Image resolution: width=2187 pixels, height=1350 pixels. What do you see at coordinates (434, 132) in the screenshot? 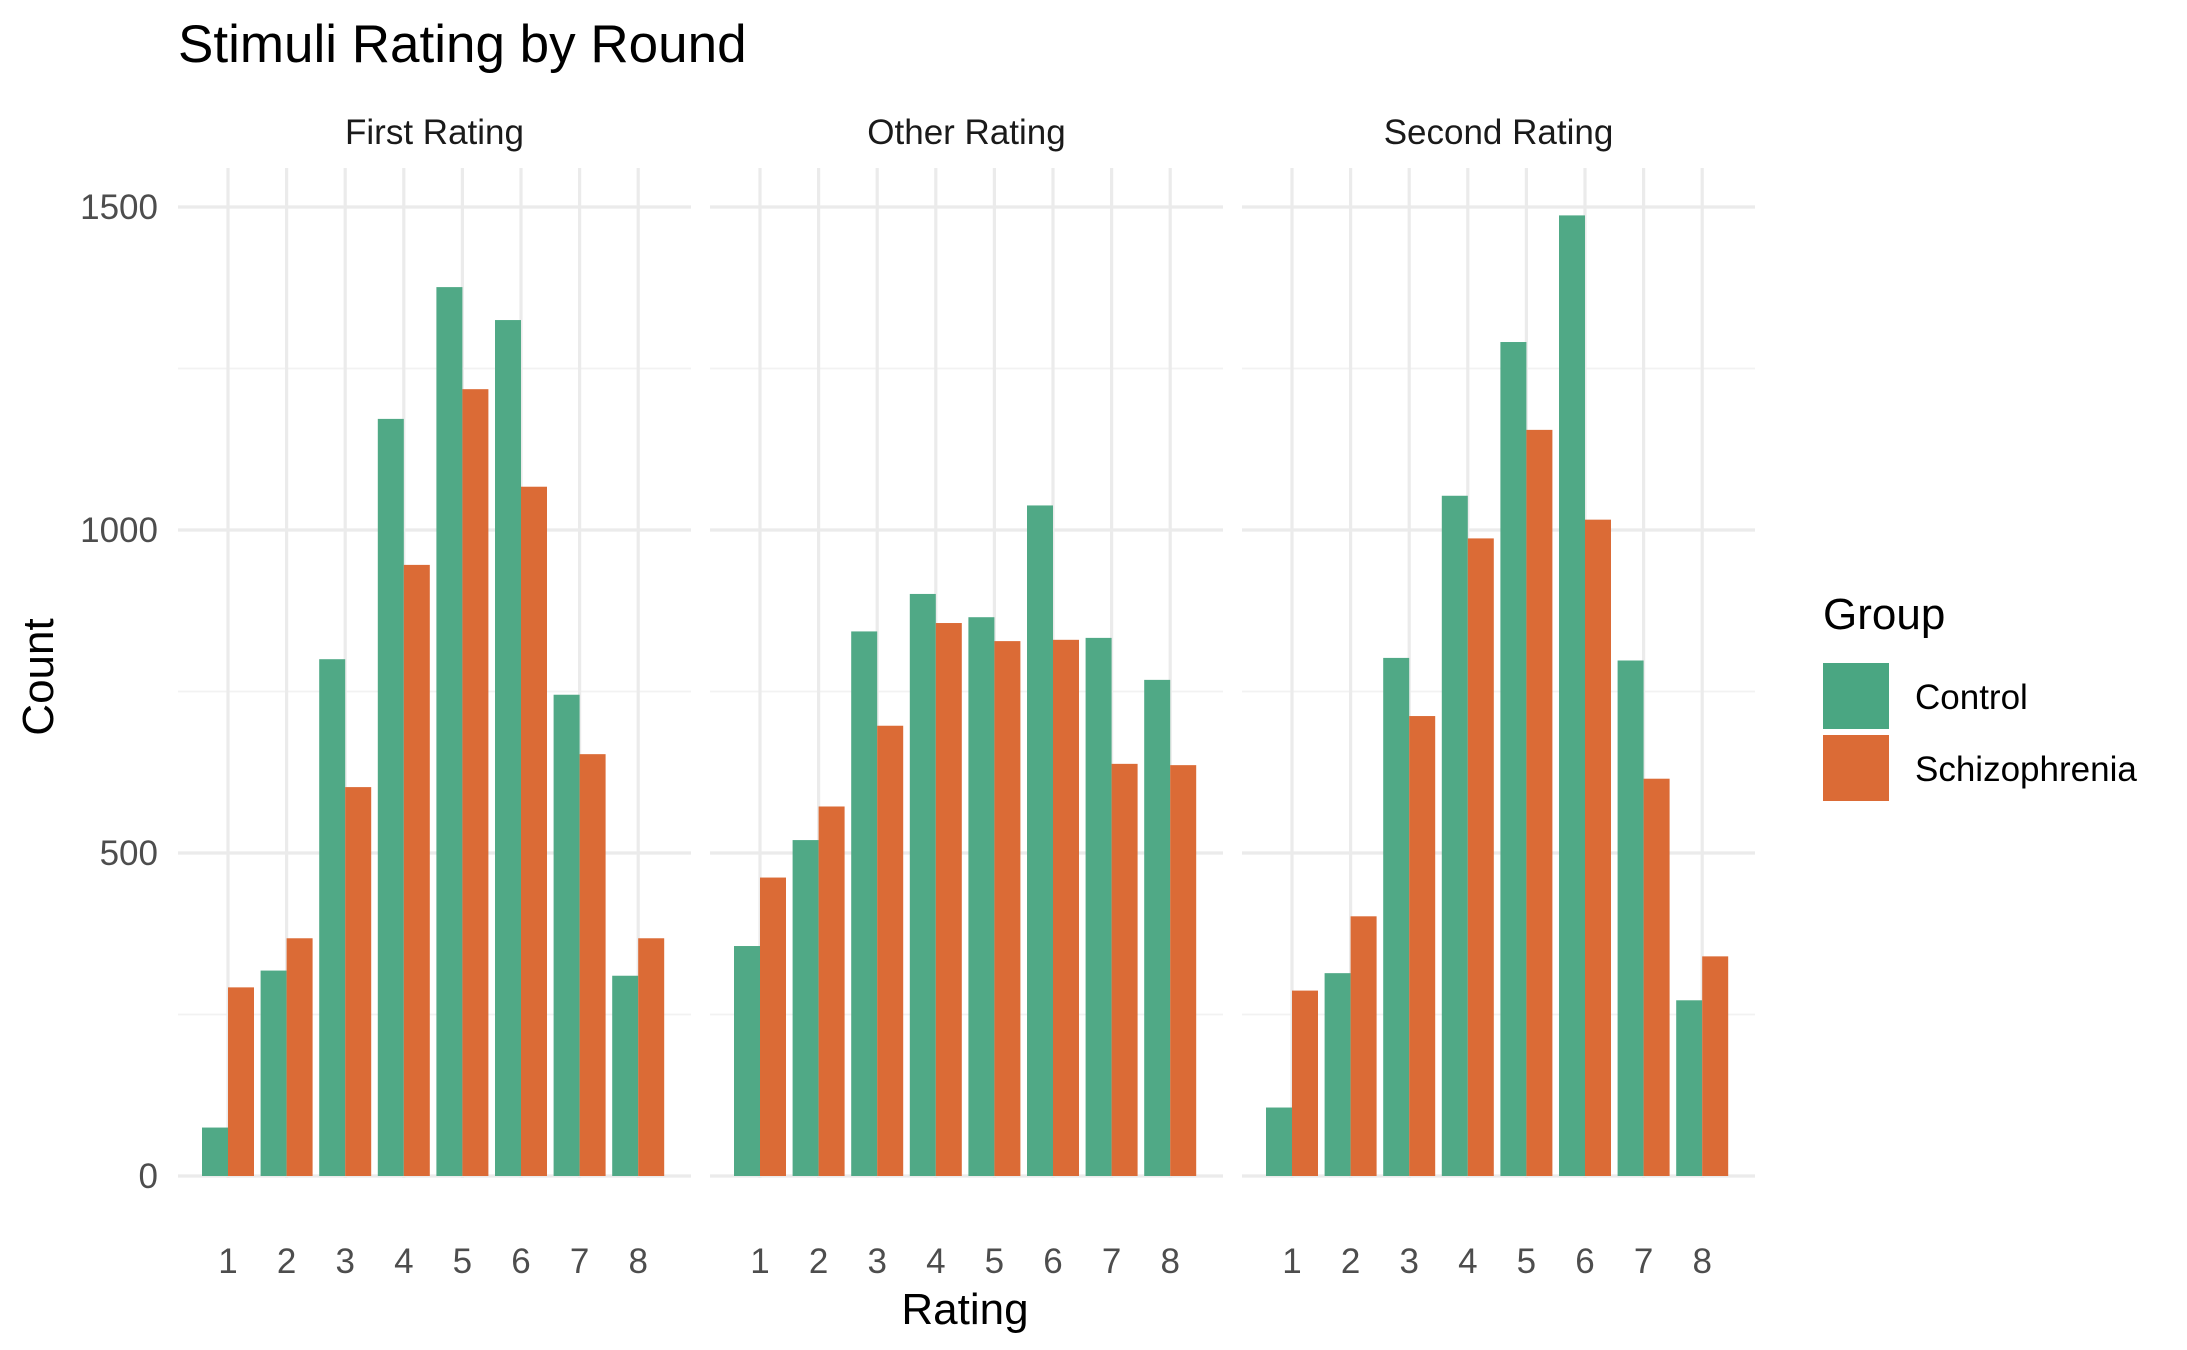
I see `facet-strip-label: First Rating` at bounding box center [434, 132].